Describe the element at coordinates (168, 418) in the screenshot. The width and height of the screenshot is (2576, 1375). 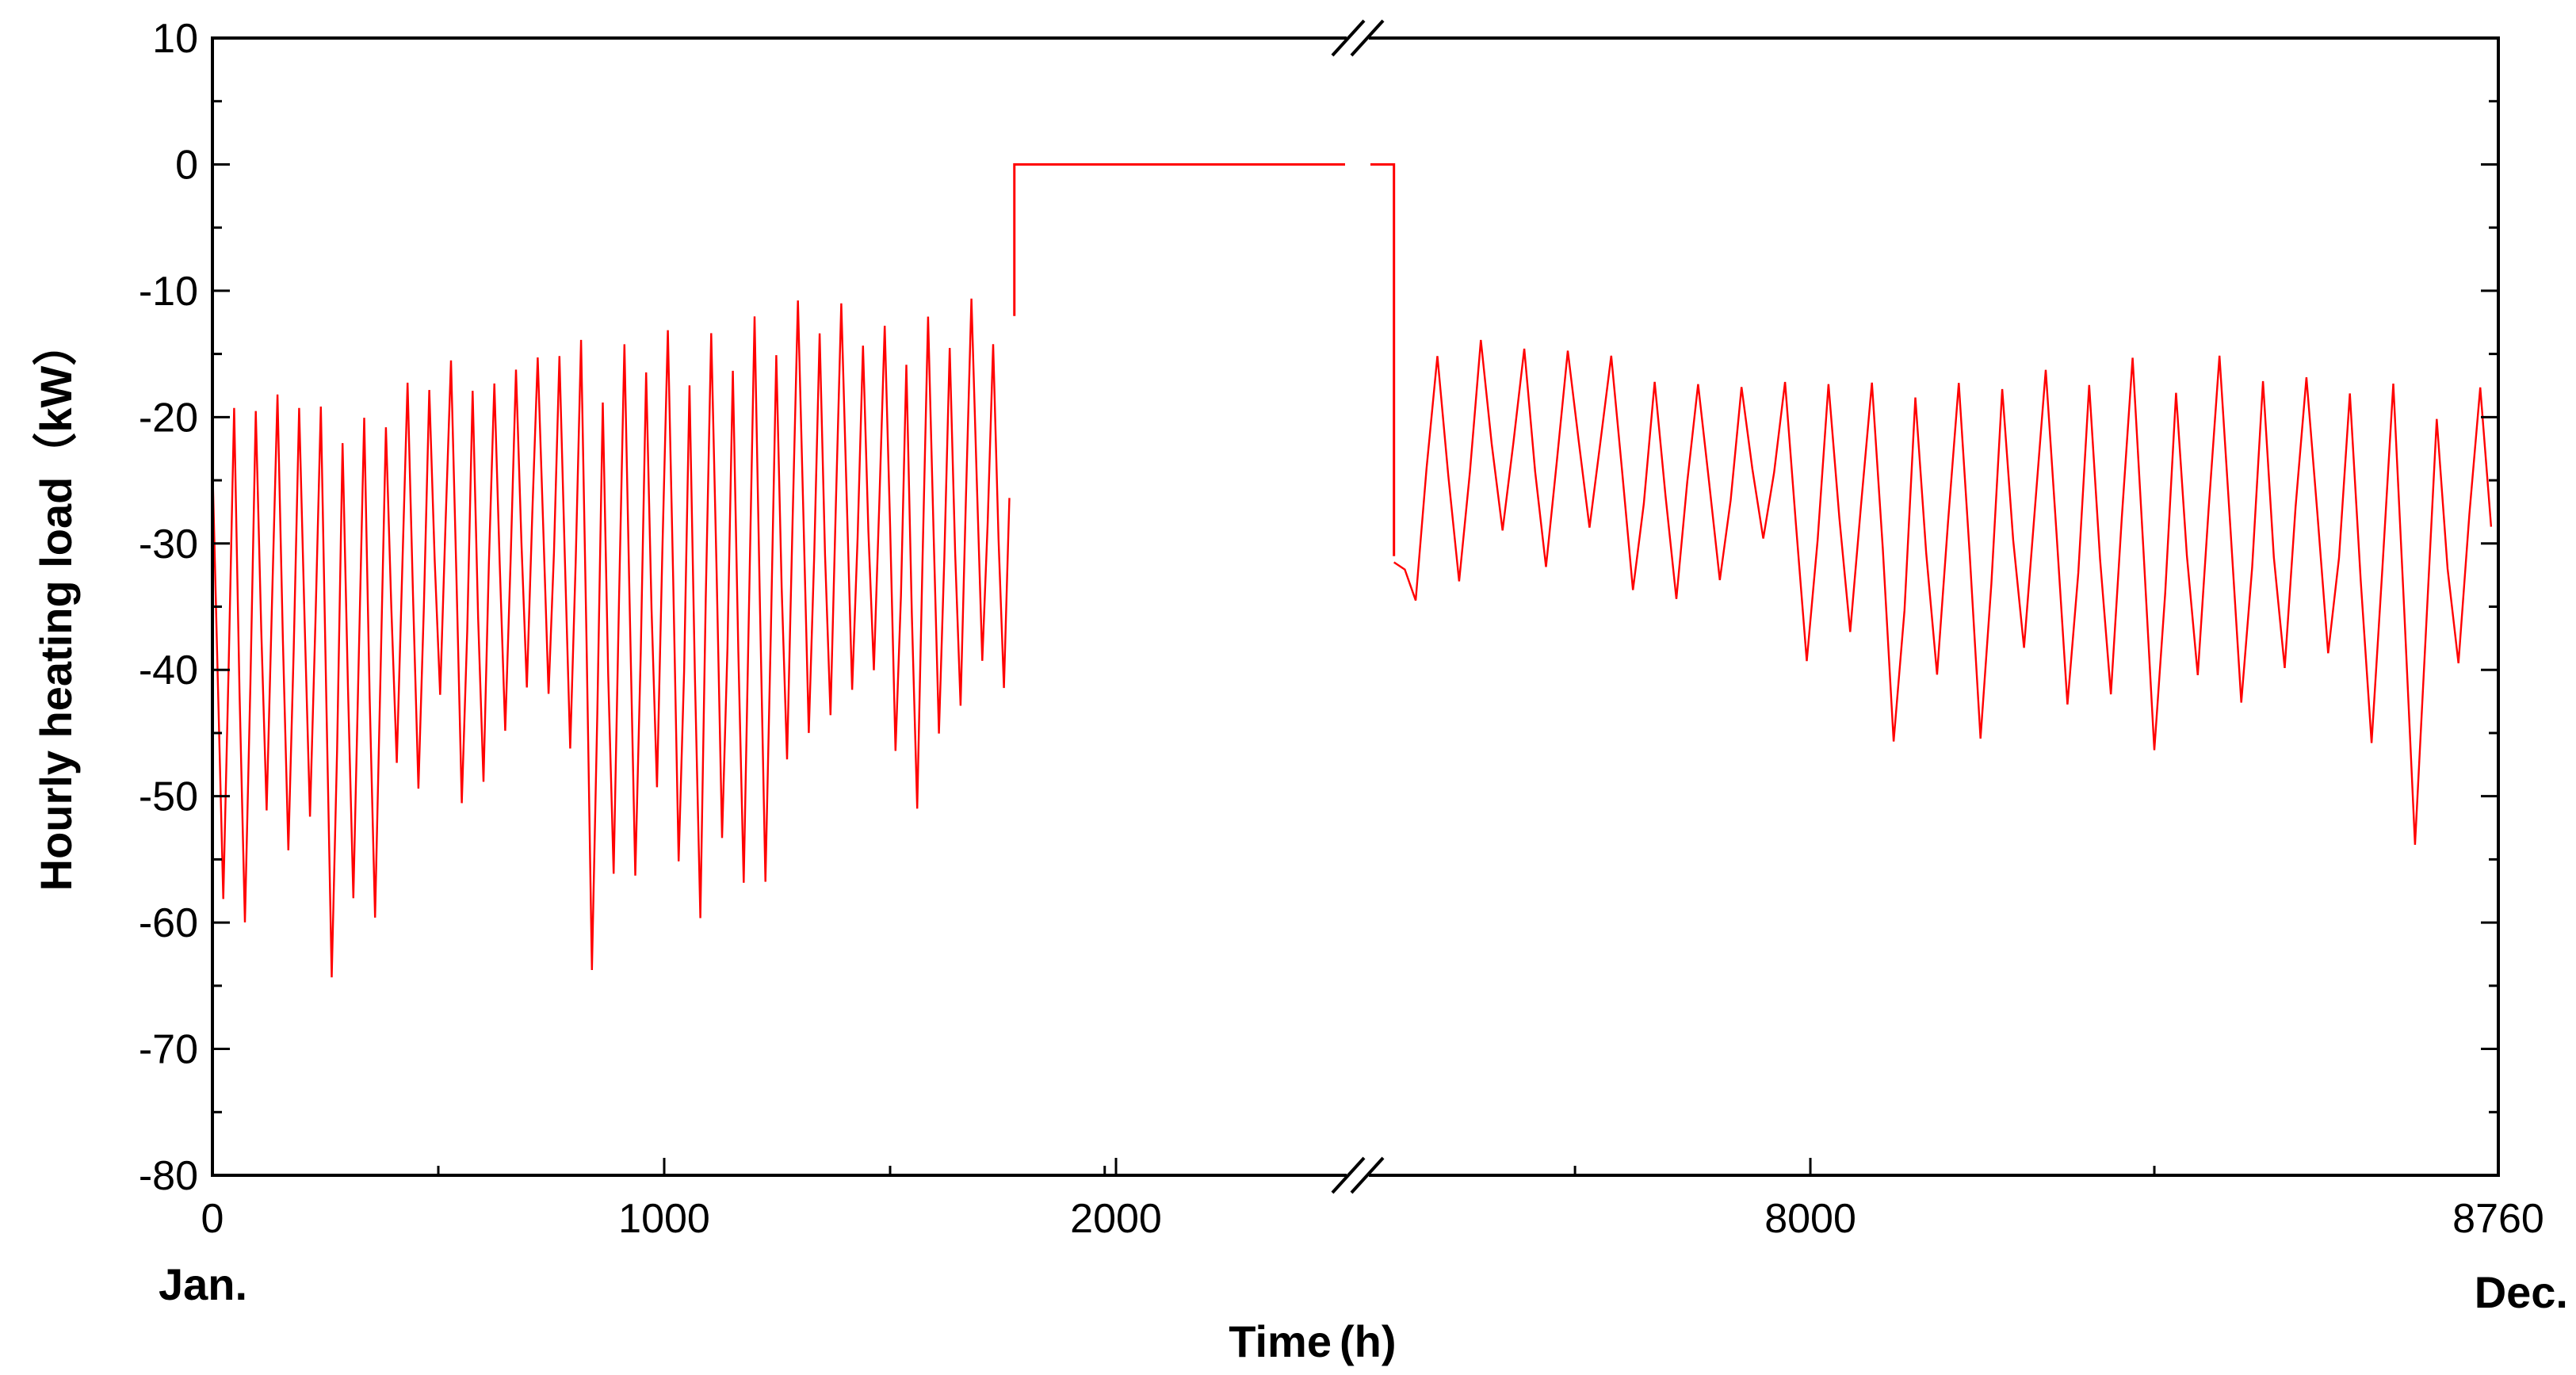
I see `y-tick-label: -20` at that location.